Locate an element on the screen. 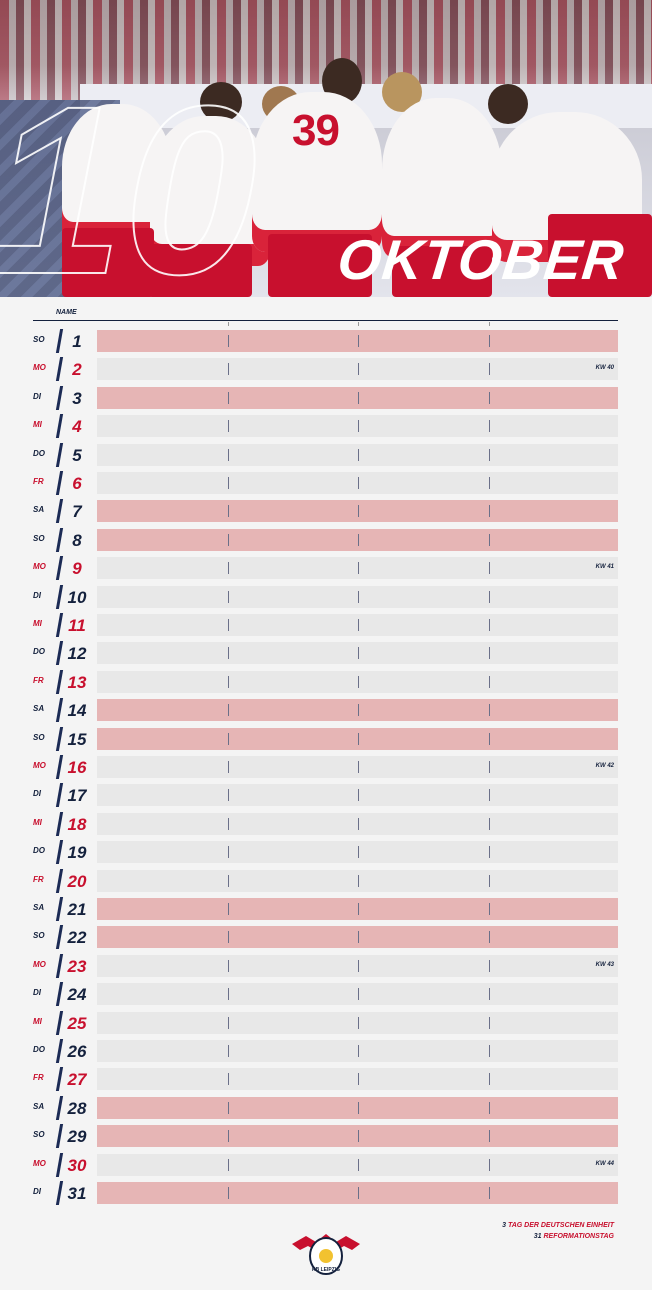  table-row: SA 7 is located at coordinates (325, 511).